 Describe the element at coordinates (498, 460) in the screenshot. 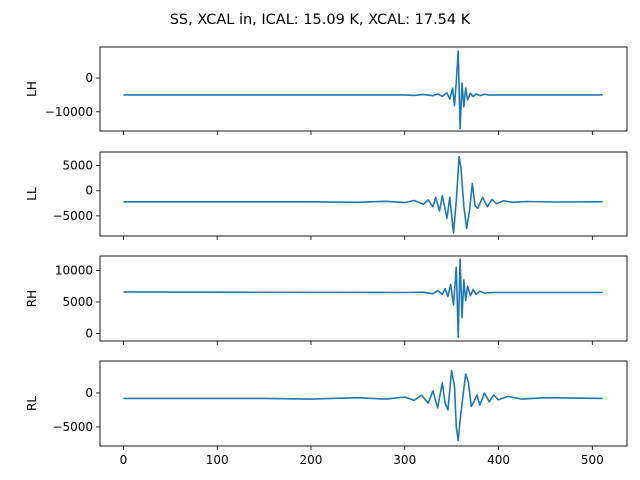

I see `x-tick-label: 400` at that location.